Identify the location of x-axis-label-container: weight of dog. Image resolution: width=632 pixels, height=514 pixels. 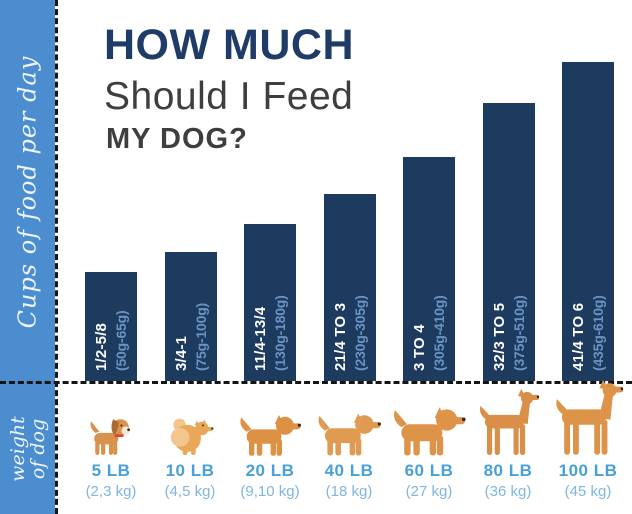
(27, 448).